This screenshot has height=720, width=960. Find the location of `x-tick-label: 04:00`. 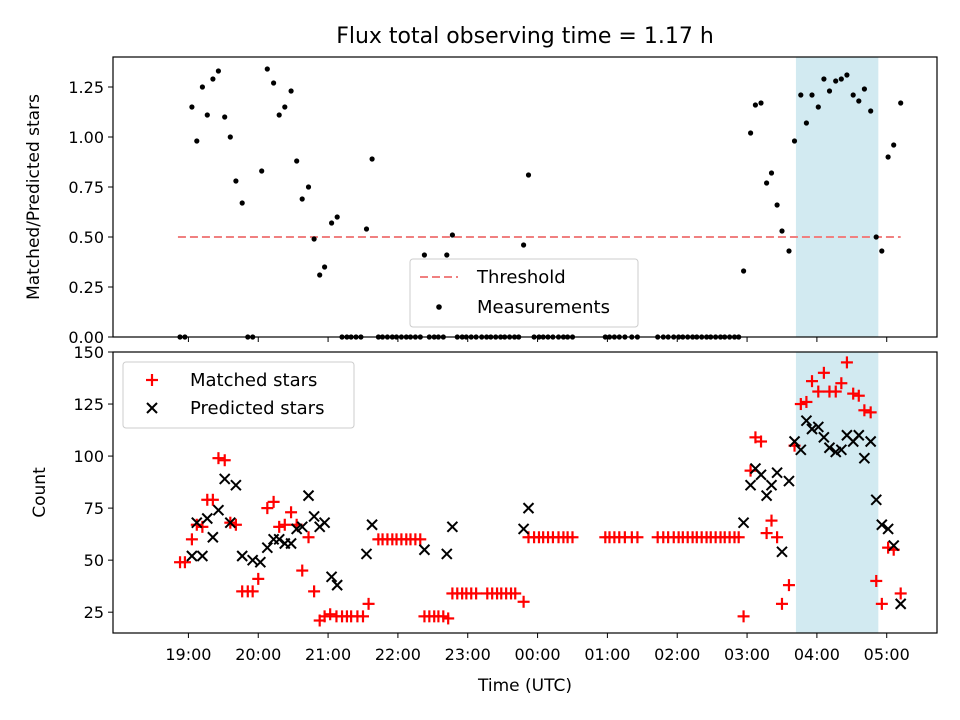

x-tick-label: 04:00 is located at coordinates (817, 654).